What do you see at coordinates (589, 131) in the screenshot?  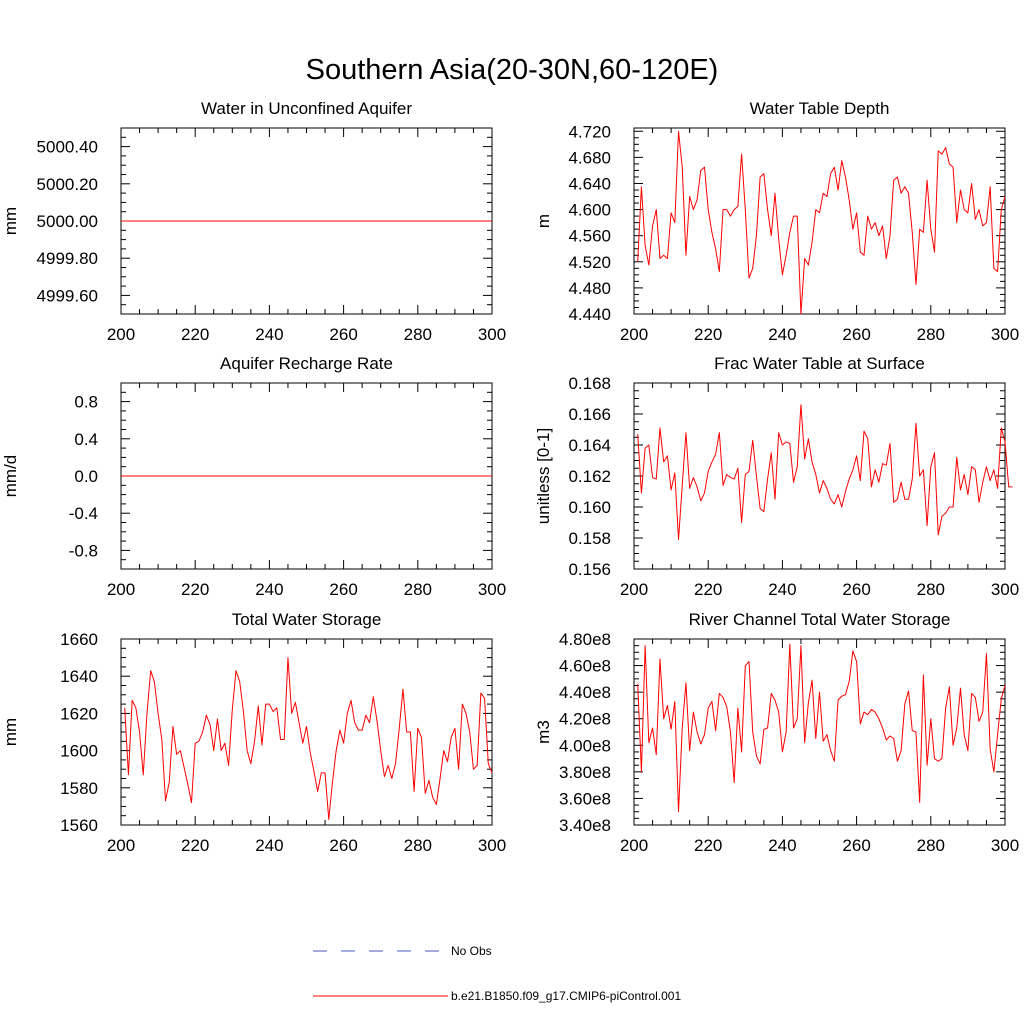 I see `y-tick-label: 4.720` at bounding box center [589, 131].